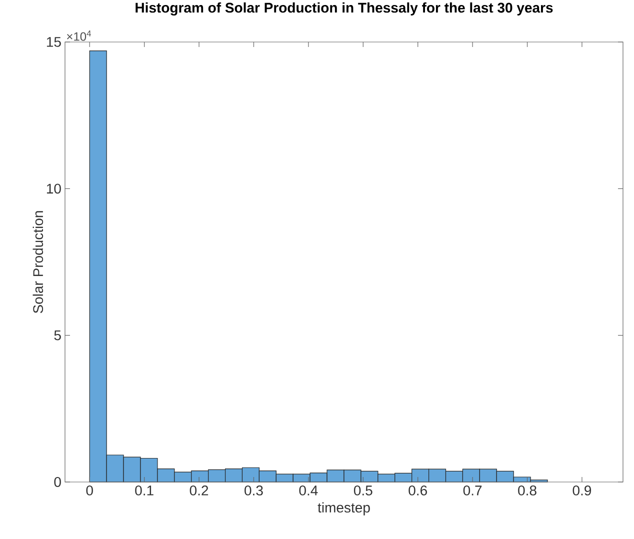  Describe the element at coordinates (417, 491) in the screenshot. I see `x-tick-label: 0.6` at that location.